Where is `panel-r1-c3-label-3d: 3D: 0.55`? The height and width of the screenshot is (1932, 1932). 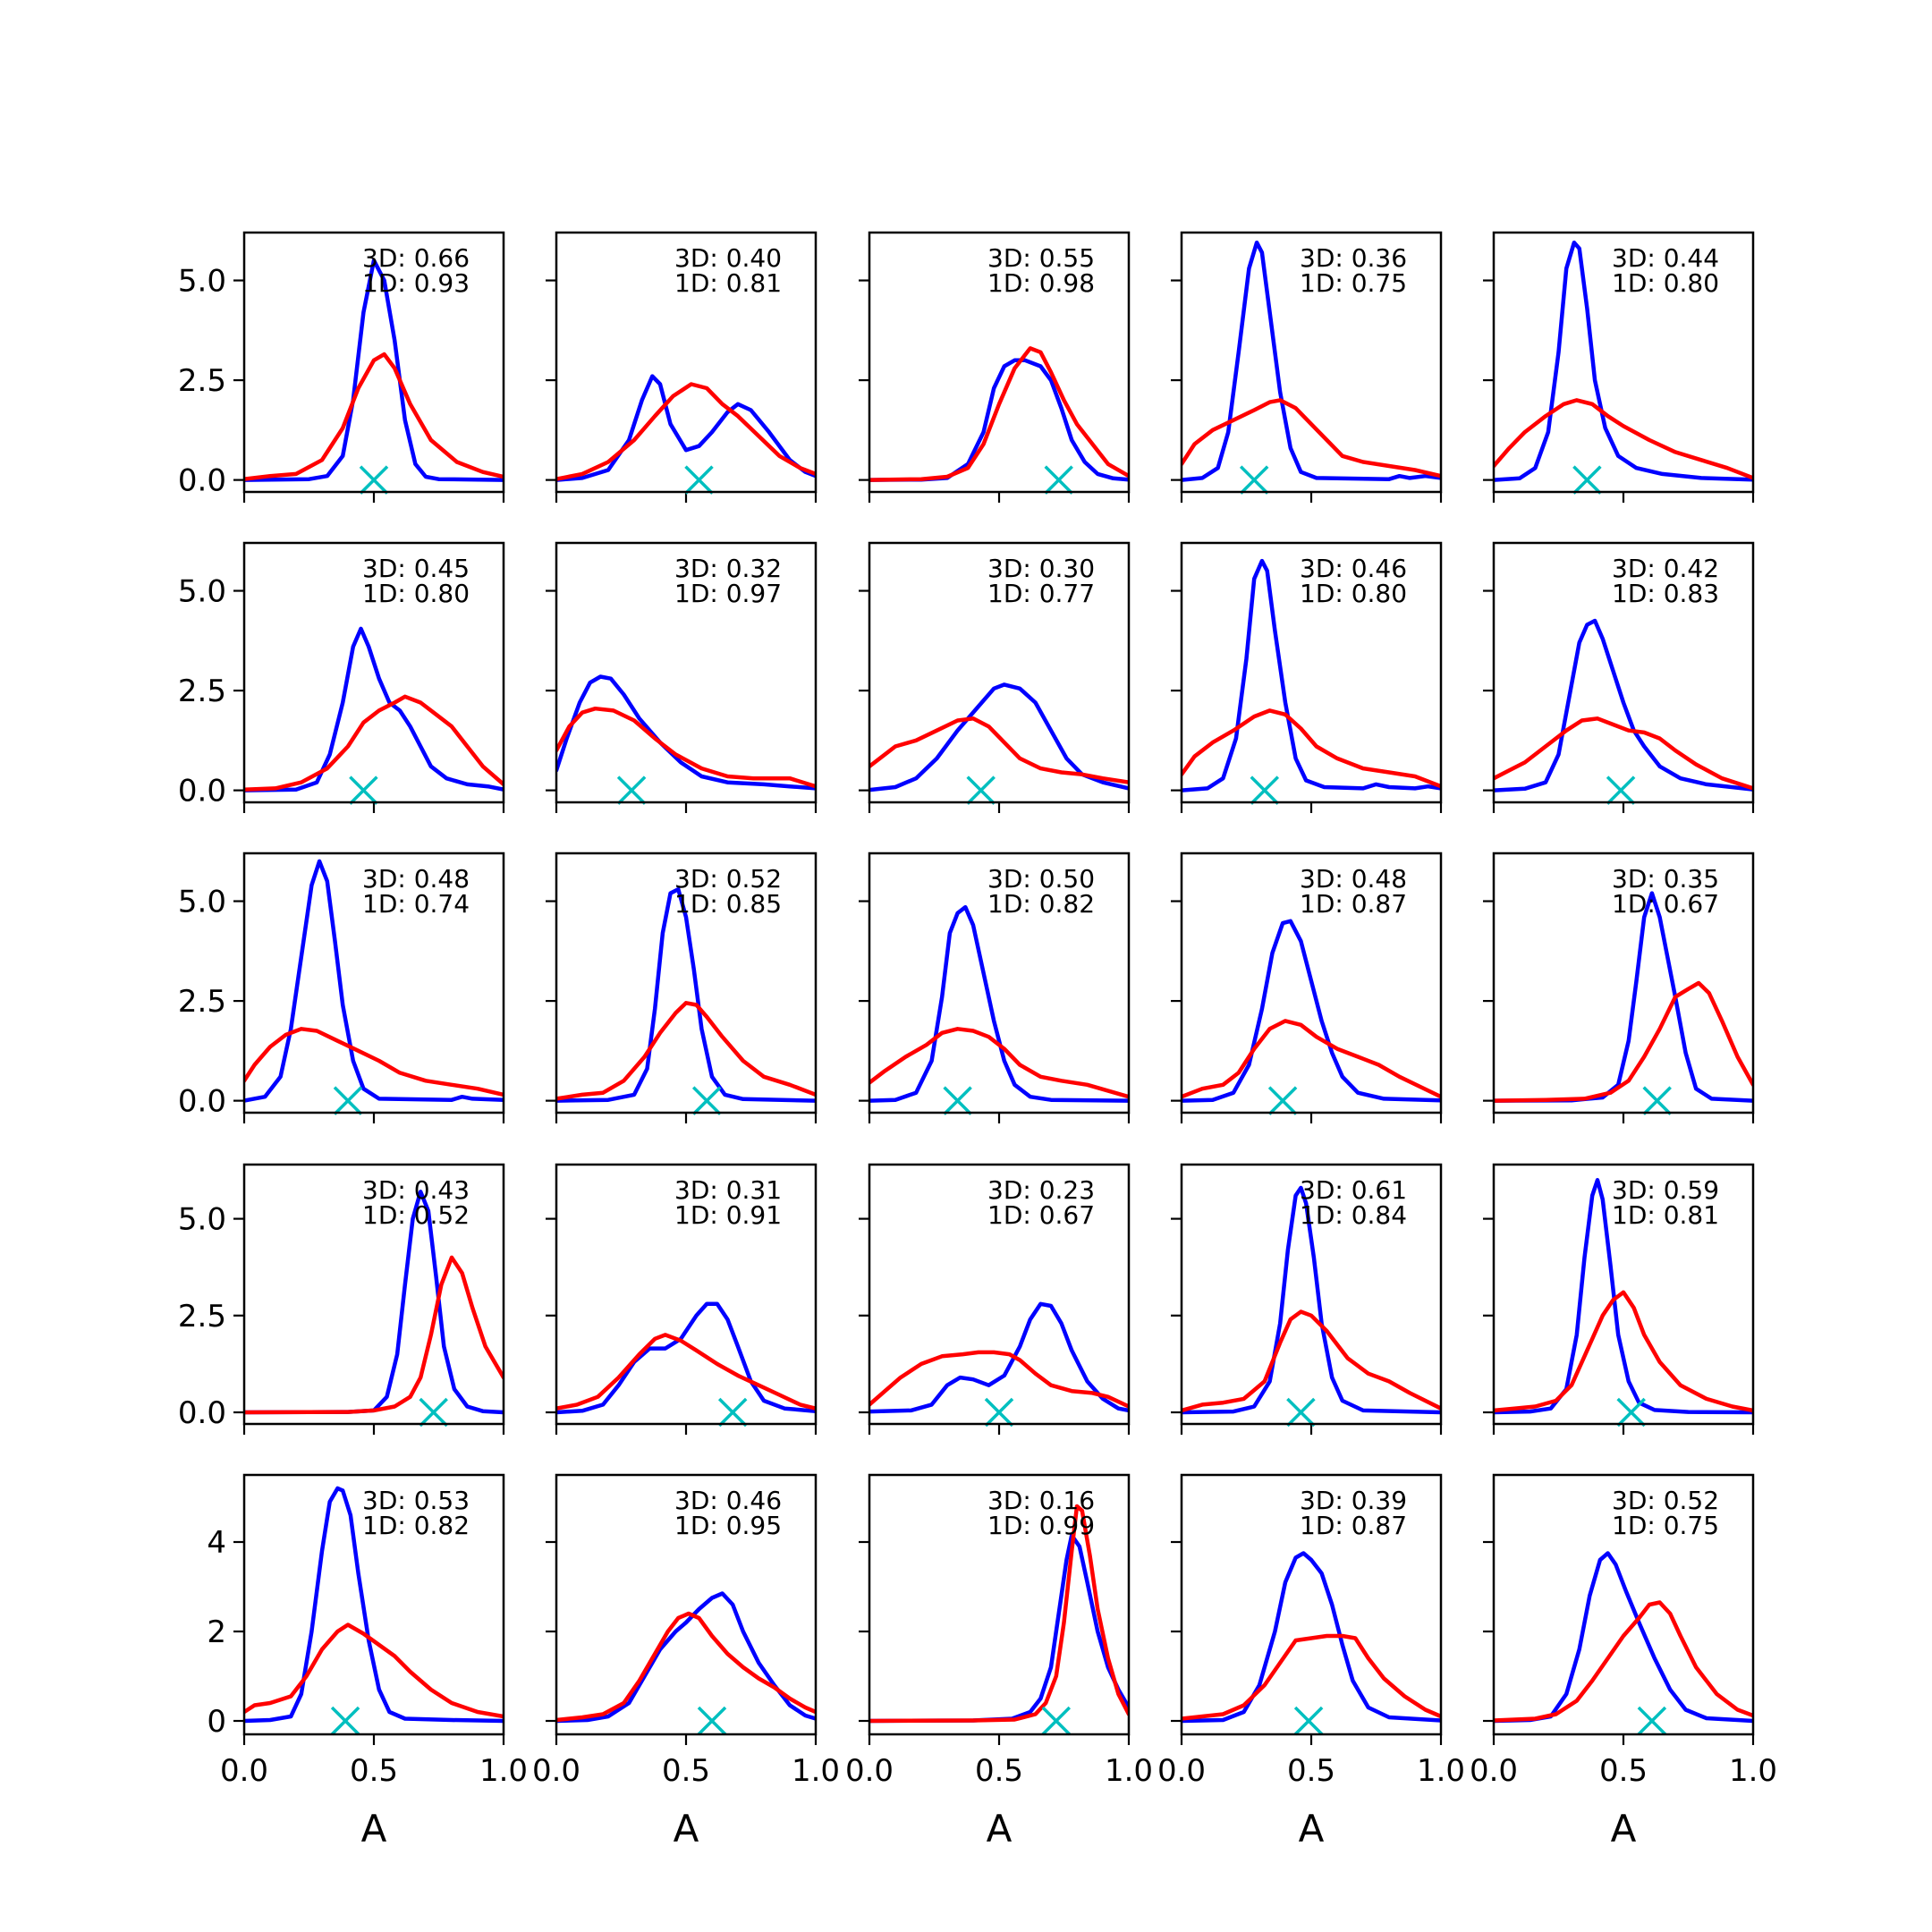
panel-r1-c3-label-3d: 3D: 0.55 is located at coordinates (1041, 258).